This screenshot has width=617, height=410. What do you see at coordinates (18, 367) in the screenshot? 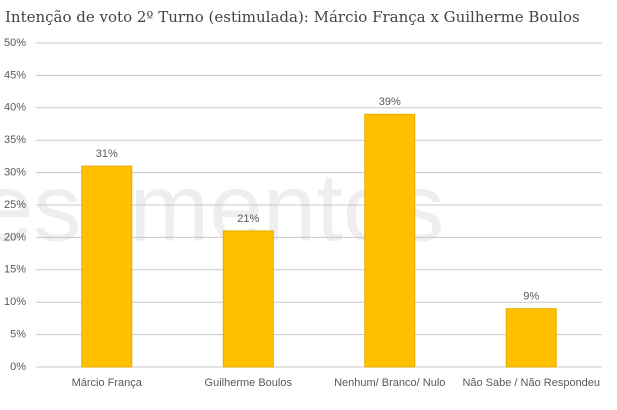
I see `y-tick-label: 0%` at bounding box center [18, 367].